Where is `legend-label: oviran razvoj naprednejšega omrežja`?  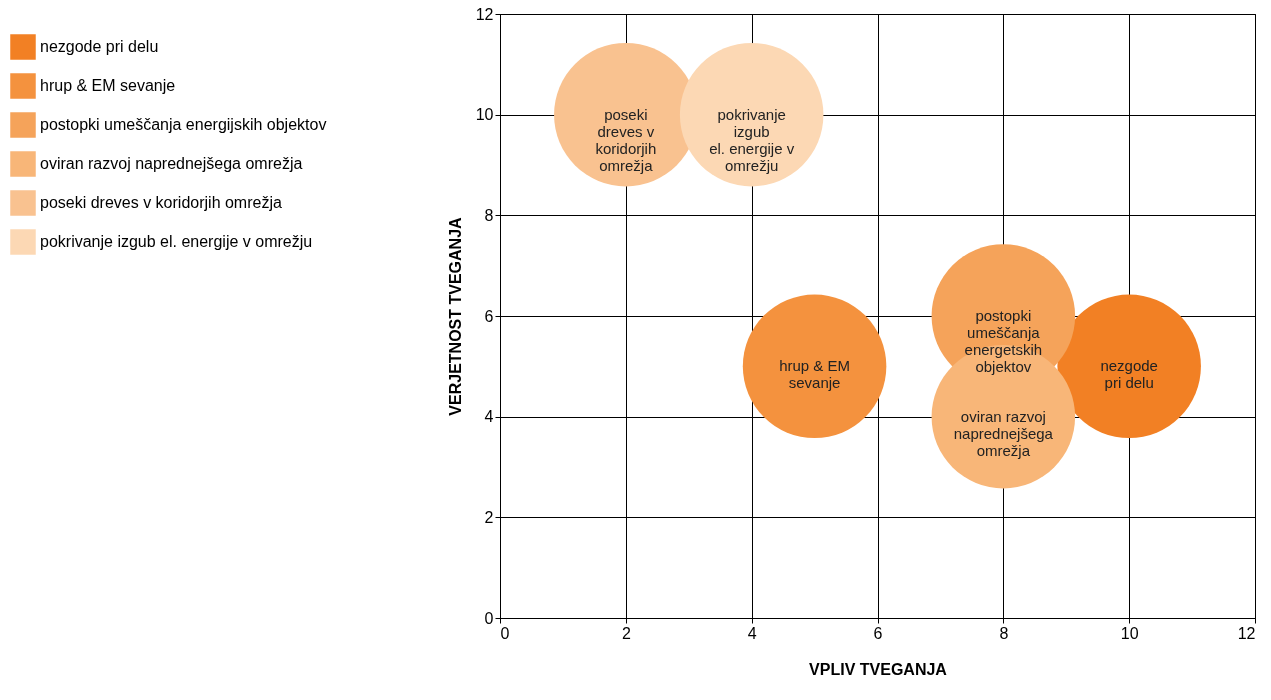
legend-label: oviran razvoj naprednejšega omrežja is located at coordinates (171, 163).